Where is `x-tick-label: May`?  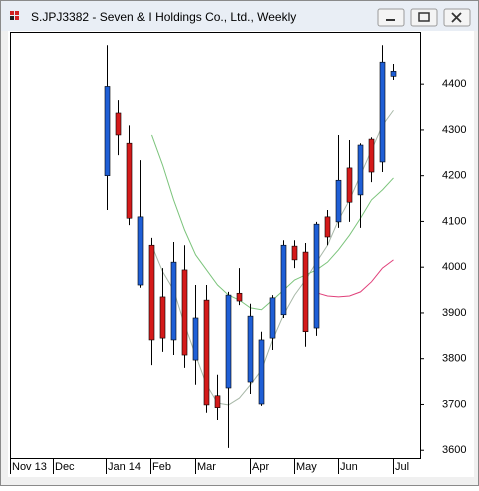 x-tick-label: May is located at coordinates (306, 467).